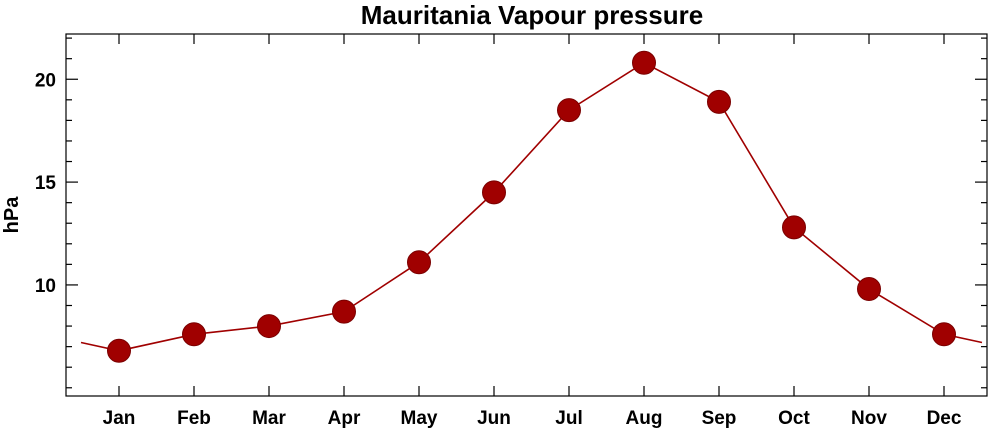  What do you see at coordinates (794, 227) in the screenshot?
I see `data-point-oct` at bounding box center [794, 227].